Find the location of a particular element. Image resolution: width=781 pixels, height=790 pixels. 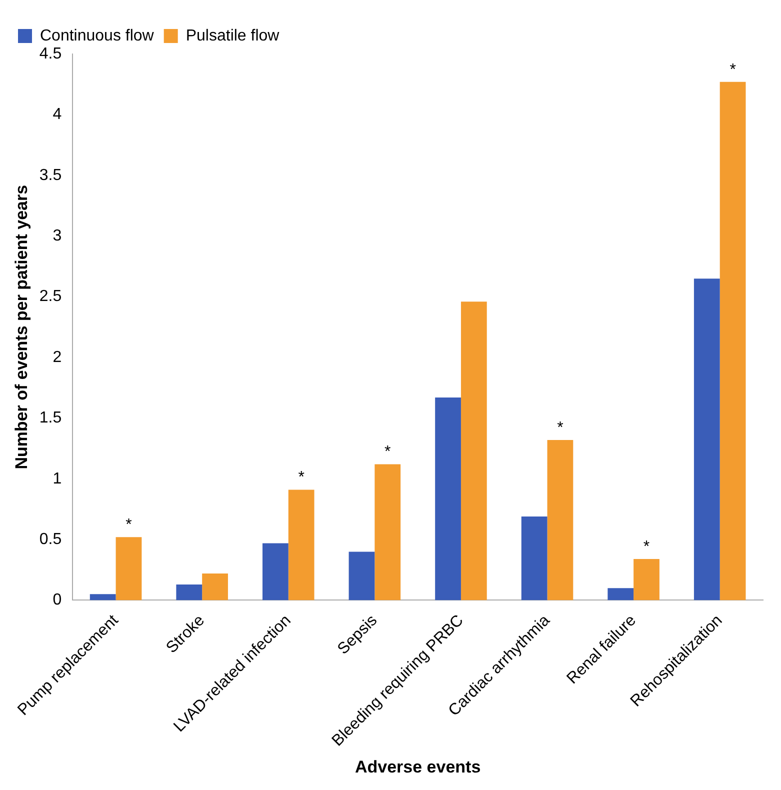

y-tick-label: 2.5 is located at coordinates (50, 297).